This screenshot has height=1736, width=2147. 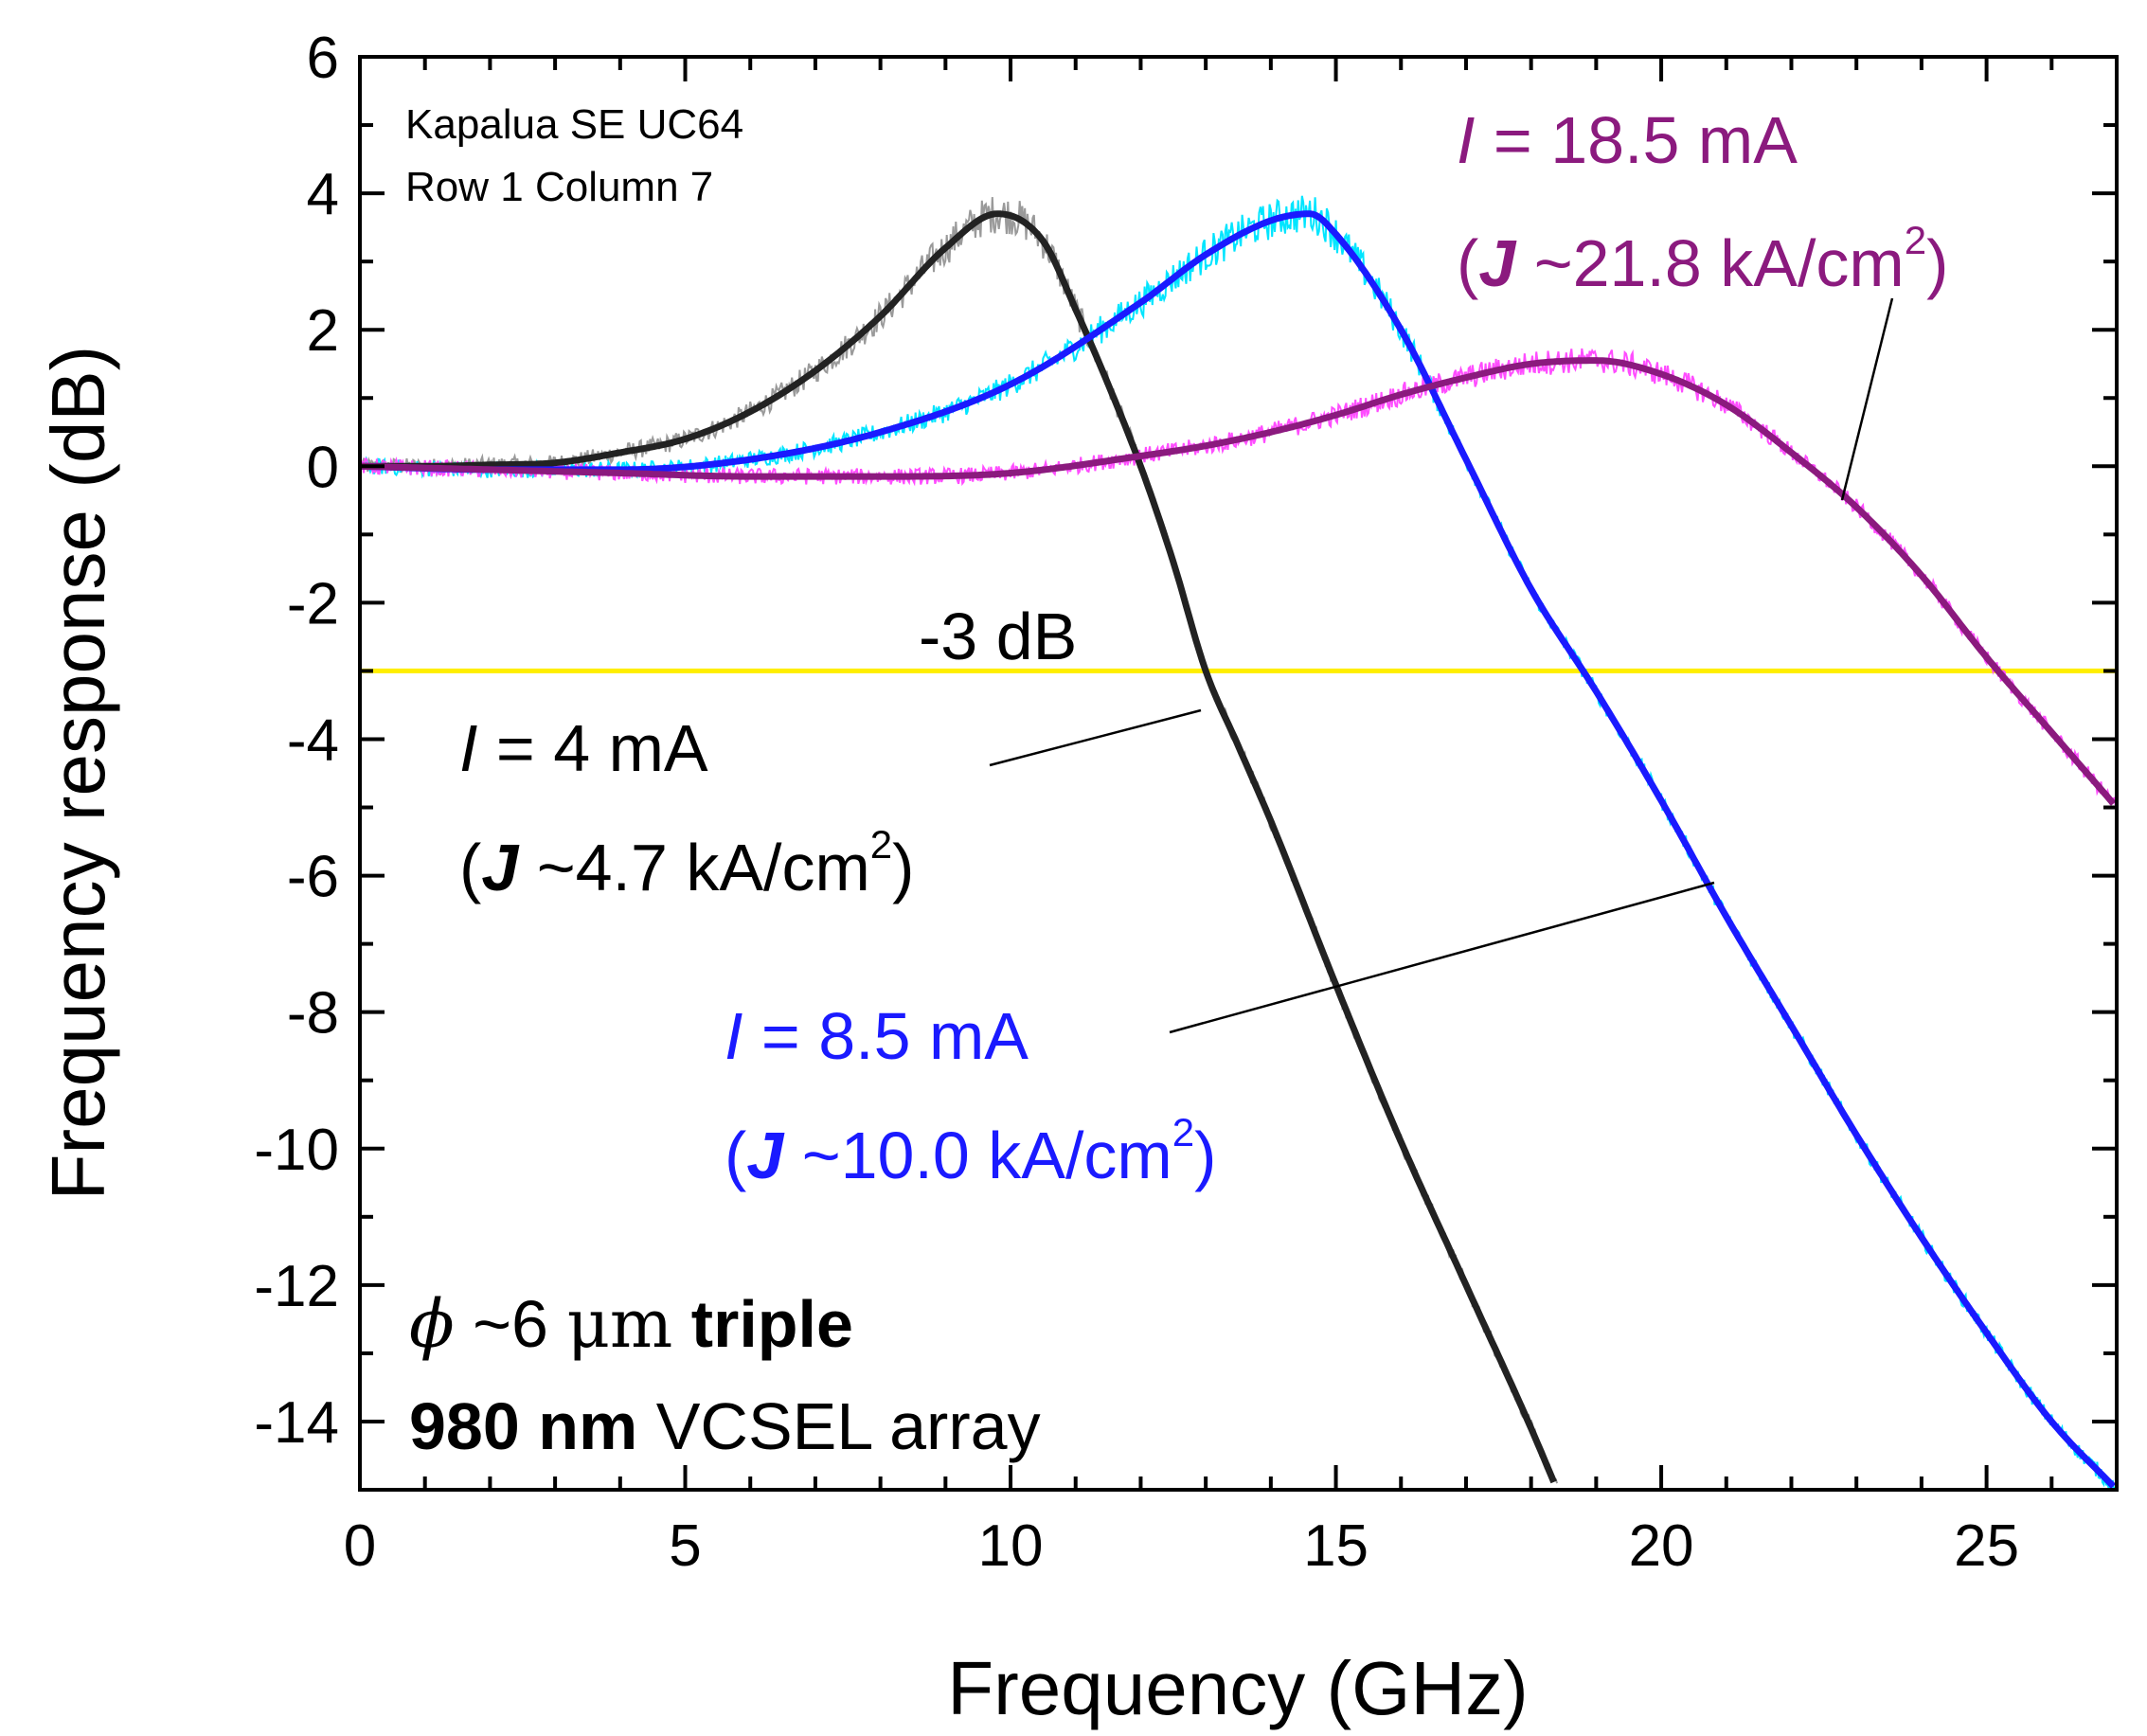 What do you see at coordinates (323, 331) in the screenshot?
I see `y-tick-label: 2` at bounding box center [323, 331].